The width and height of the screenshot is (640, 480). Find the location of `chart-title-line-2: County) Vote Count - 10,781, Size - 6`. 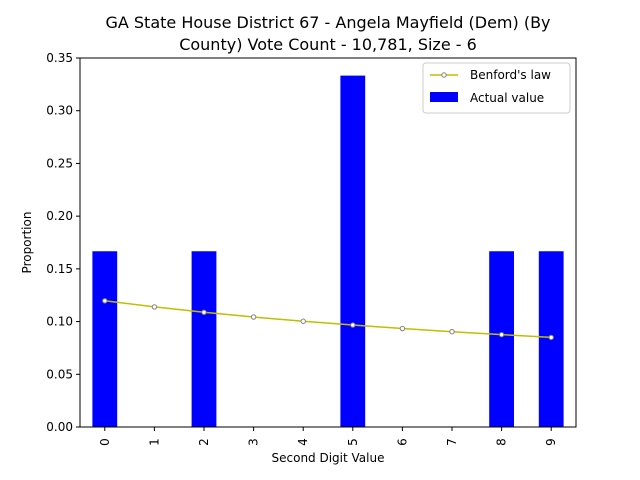

chart-title-line-2: County) Vote Count - 10,781, Size - 6 is located at coordinates (328, 44).